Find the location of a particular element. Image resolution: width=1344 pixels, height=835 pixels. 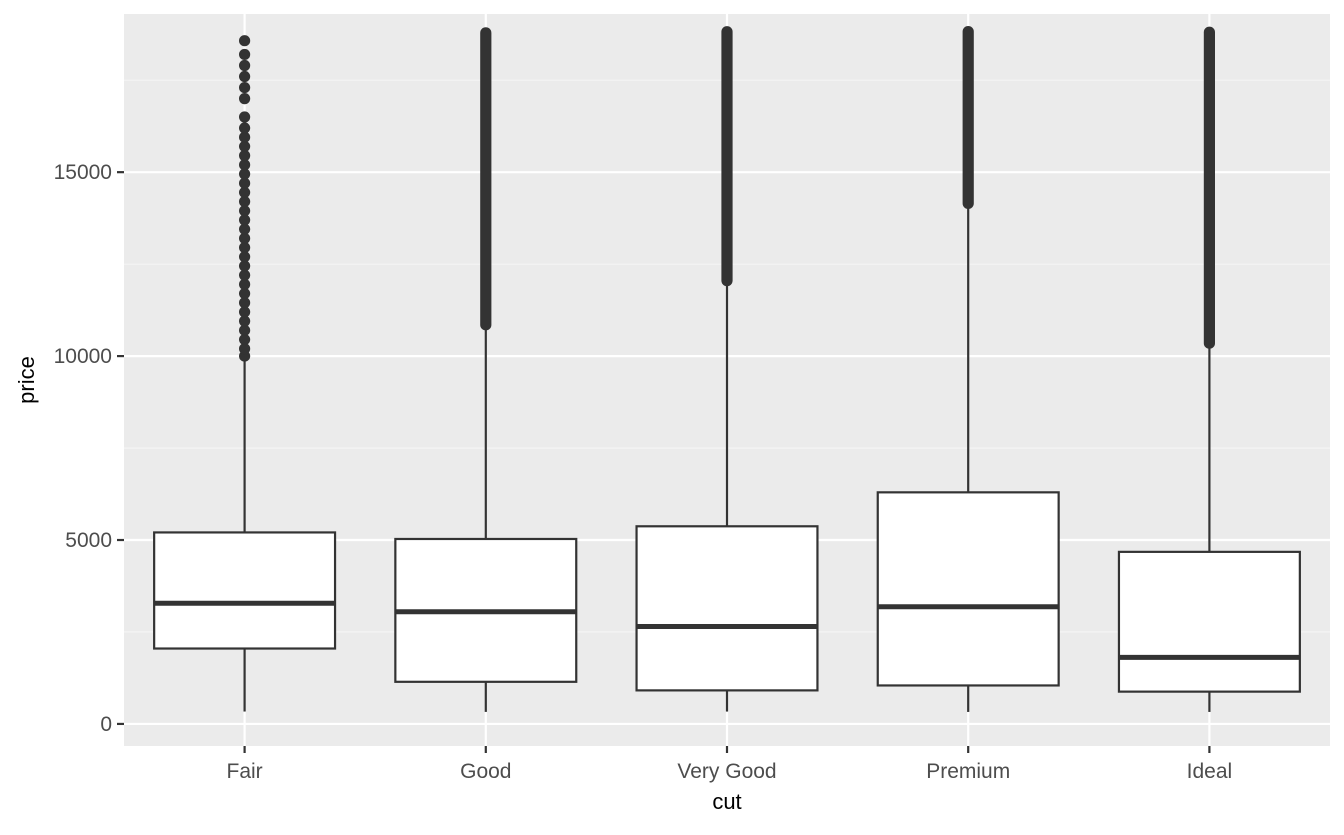

box-group-premium is located at coordinates (968, 368).